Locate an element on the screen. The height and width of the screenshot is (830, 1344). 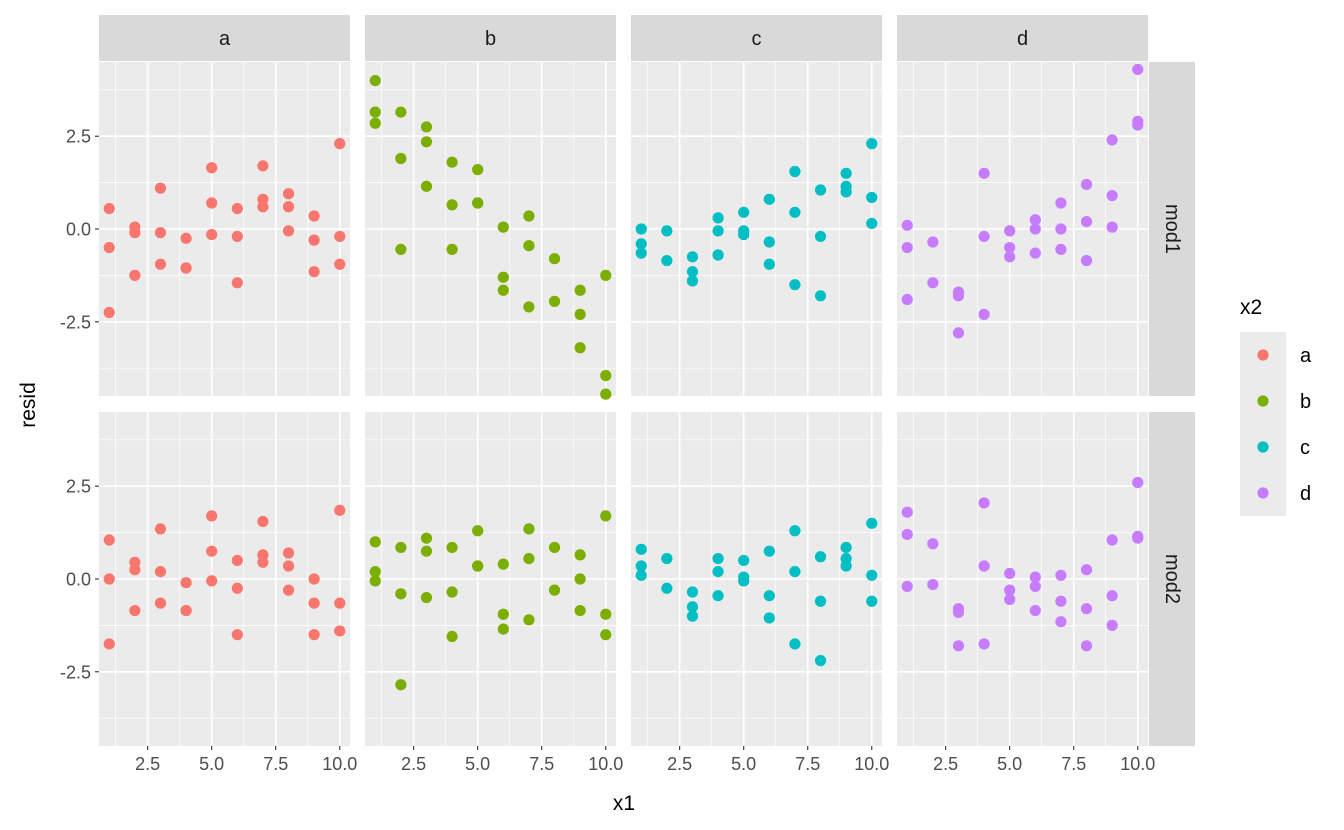
legend: x2 a b c d is located at coordinates (1276, 406).